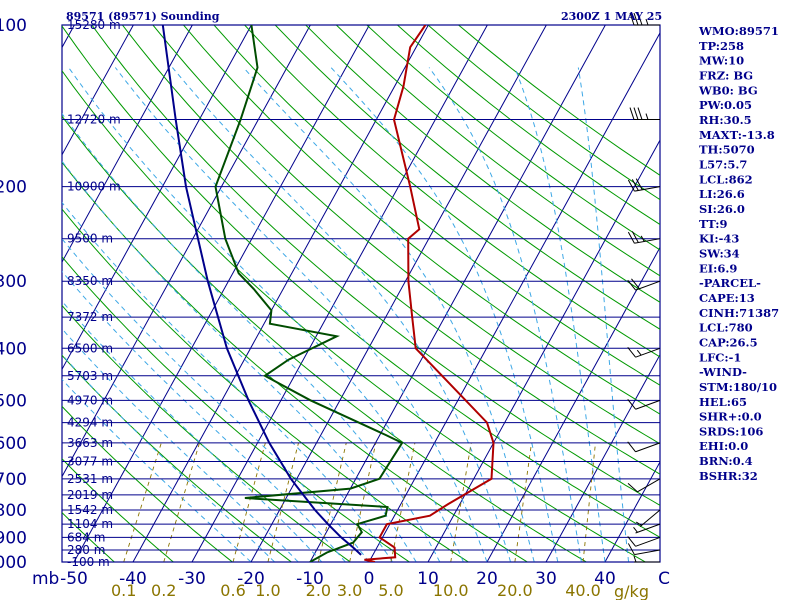 This screenshot has height=600, width=800. What do you see at coordinates (721, 46) in the screenshot?
I see `index-value: TP:258` at bounding box center [721, 46].